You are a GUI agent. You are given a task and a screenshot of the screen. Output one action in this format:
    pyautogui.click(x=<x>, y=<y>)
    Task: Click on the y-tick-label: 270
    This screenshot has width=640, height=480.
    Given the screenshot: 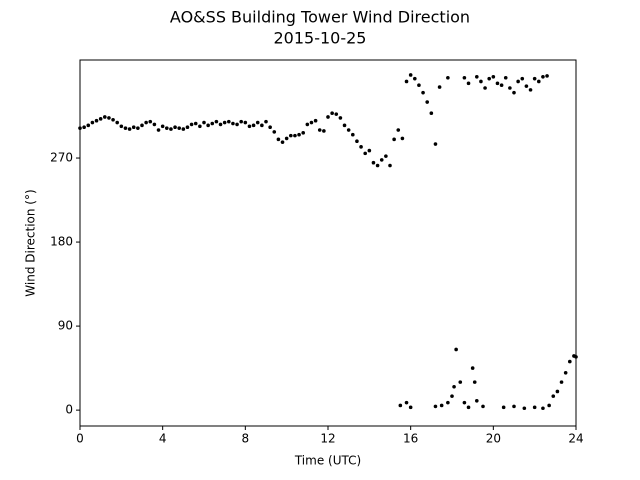 What is the action you would take?
    pyautogui.click(x=61, y=158)
    